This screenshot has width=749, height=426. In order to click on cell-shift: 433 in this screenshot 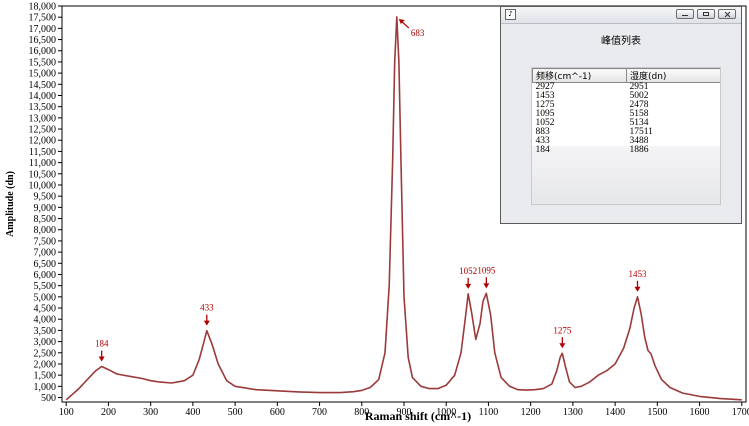, I will do `click(542, 141)`.